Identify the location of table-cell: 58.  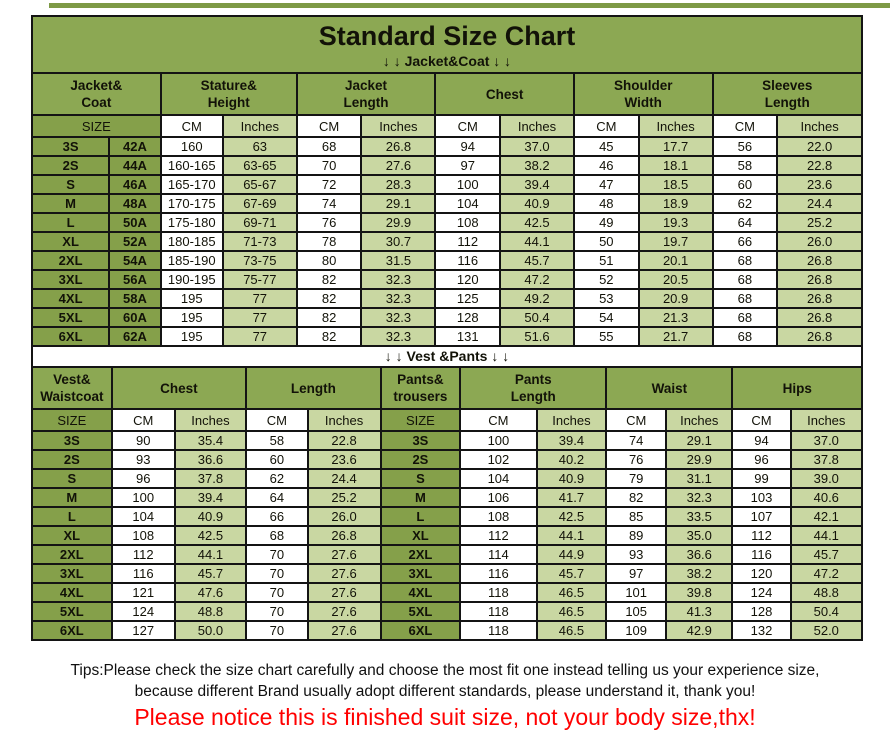
(277, 440).